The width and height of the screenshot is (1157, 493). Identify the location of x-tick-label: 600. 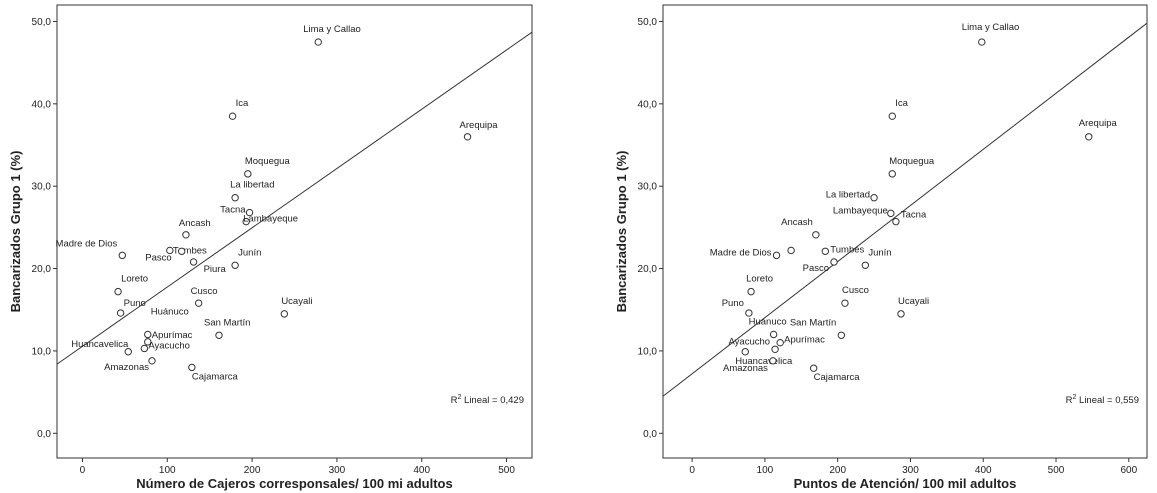
(1128, 470).